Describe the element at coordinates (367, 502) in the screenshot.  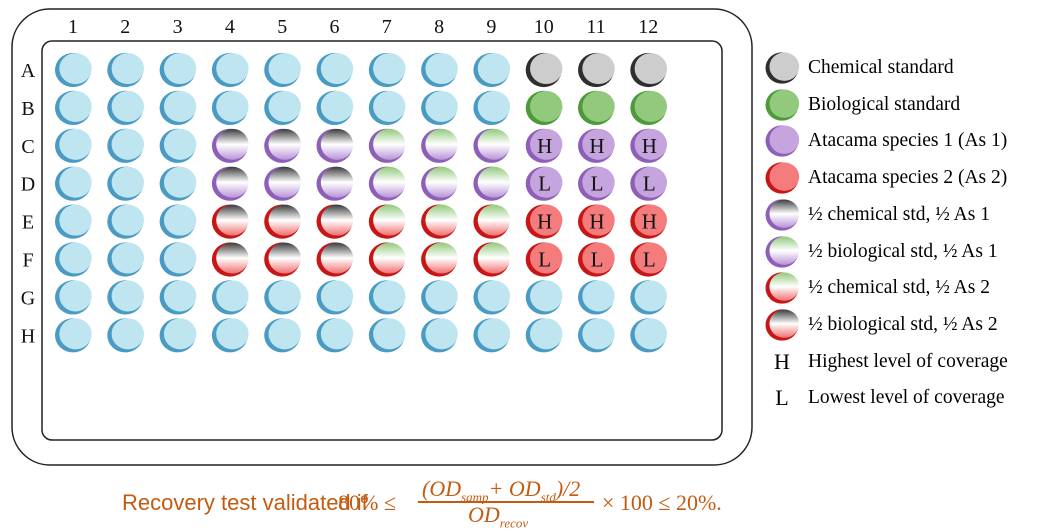
I see `formula-lhs: 80% ≤` at that location.